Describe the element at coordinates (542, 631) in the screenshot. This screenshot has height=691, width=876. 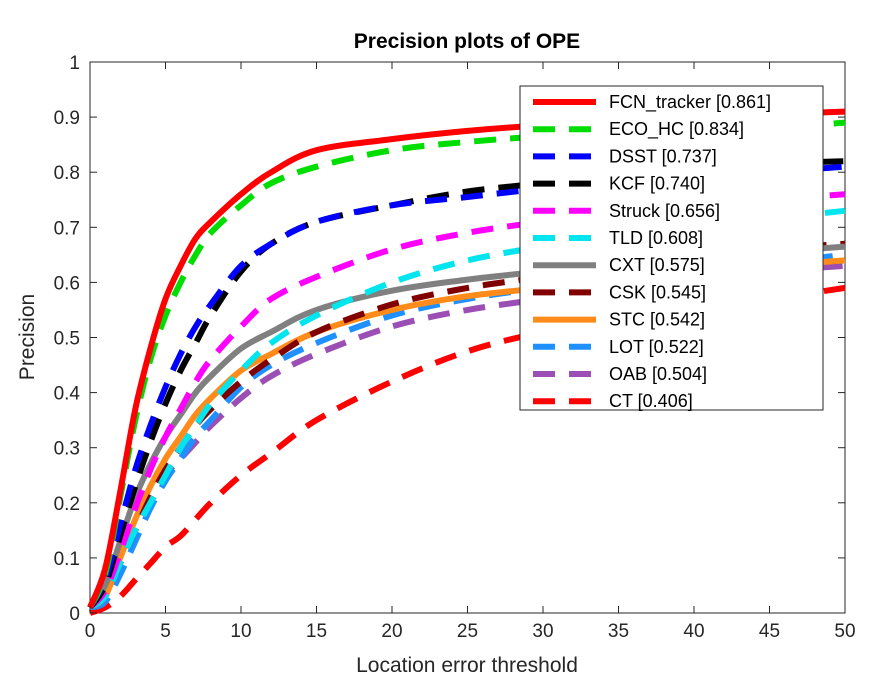
I see `x-tick-label: 30` at that location.